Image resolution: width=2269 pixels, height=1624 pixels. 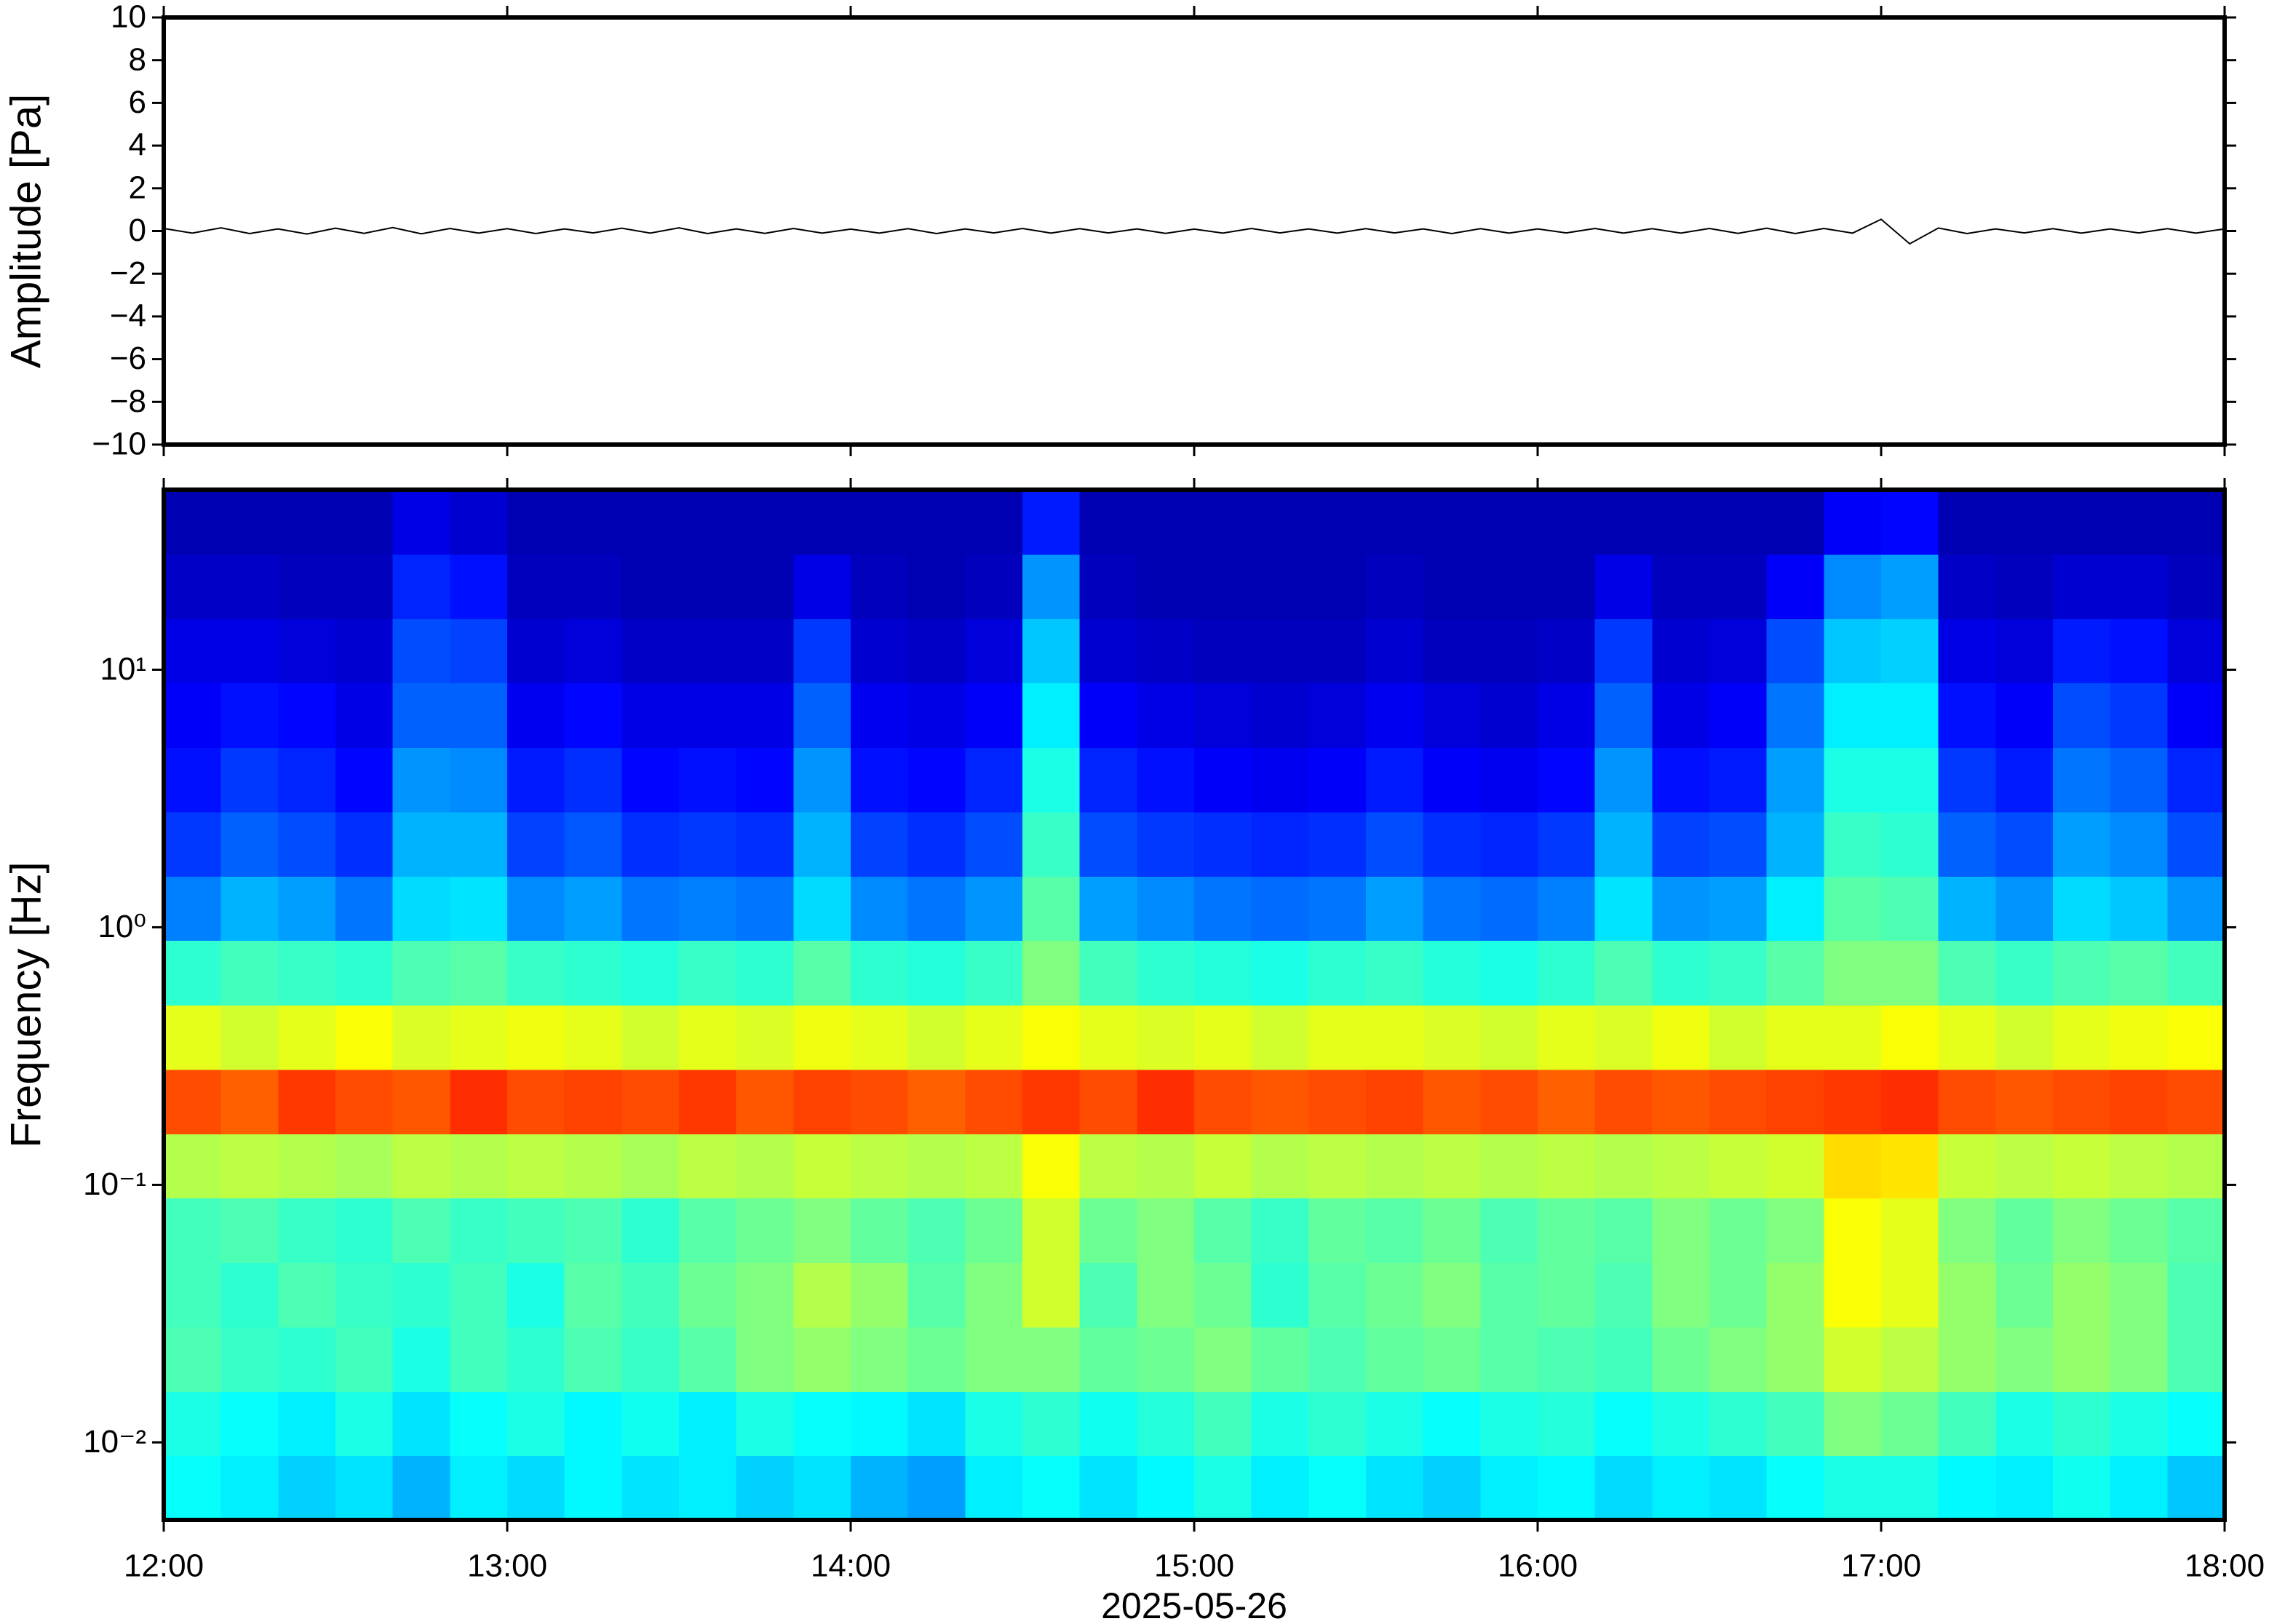 I want to click on y-tick-label: −4, so click(x=128, y=316).